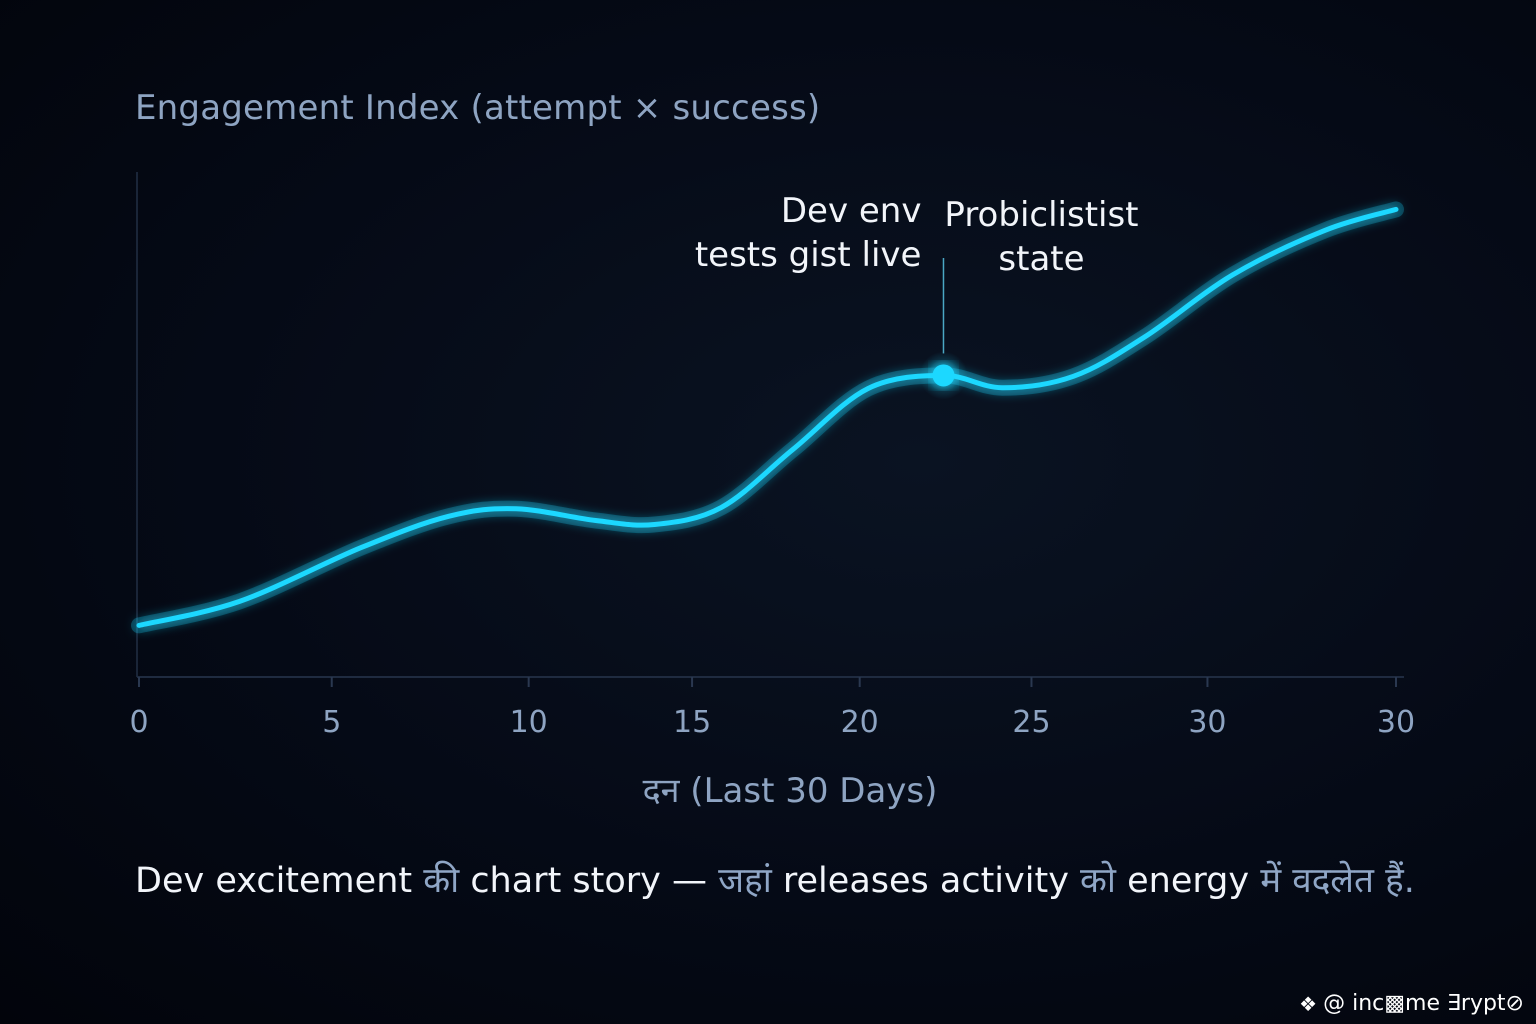 The image size is (1536, 1024). Describe the element at coordinates (943, 375) in the screenshot. I see `highlight-point` at that location.